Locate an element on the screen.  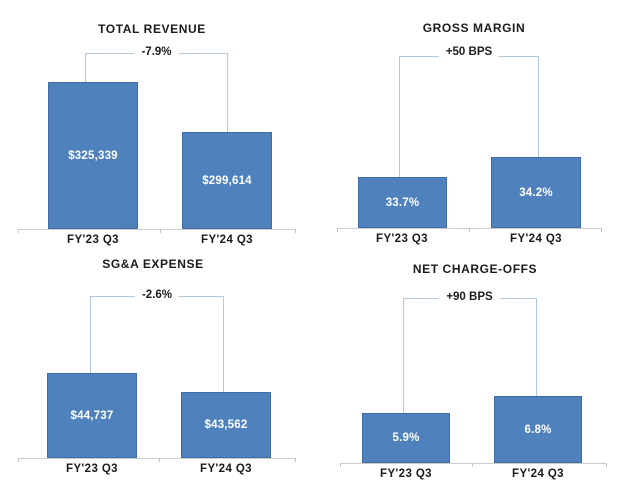
change-label: -7.9% is located at coordinates (156, 52).